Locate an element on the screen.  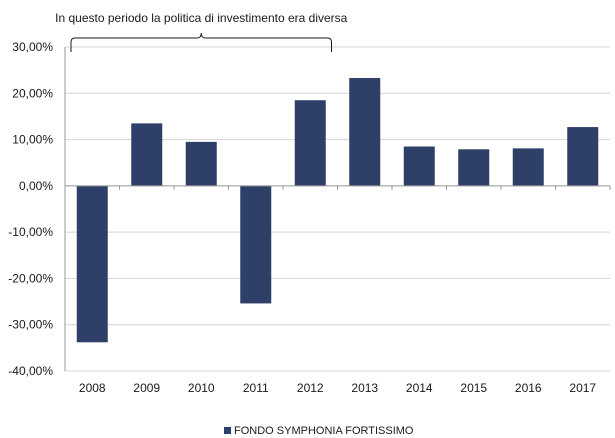
y-tick-label: -10,00% is located at coordinates (30, 232).